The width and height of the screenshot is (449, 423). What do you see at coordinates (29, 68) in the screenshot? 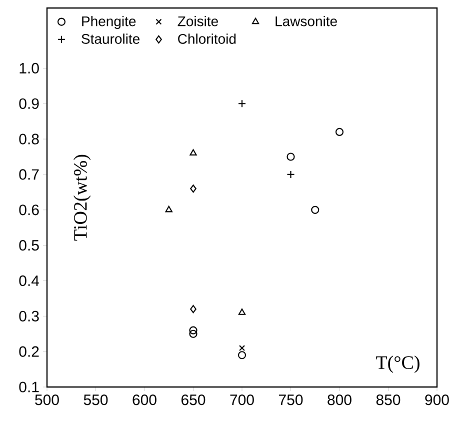
I see `y-tick-label: 1.0` at bounding box center [29, 68].